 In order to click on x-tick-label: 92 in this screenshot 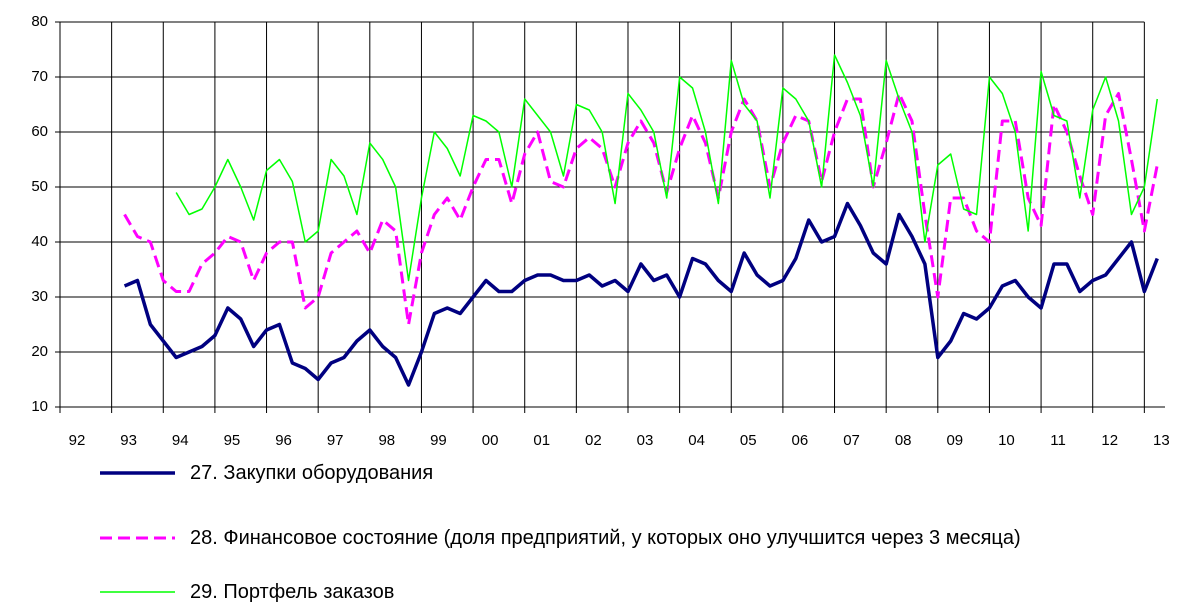, I will do `click(77, 440)`.